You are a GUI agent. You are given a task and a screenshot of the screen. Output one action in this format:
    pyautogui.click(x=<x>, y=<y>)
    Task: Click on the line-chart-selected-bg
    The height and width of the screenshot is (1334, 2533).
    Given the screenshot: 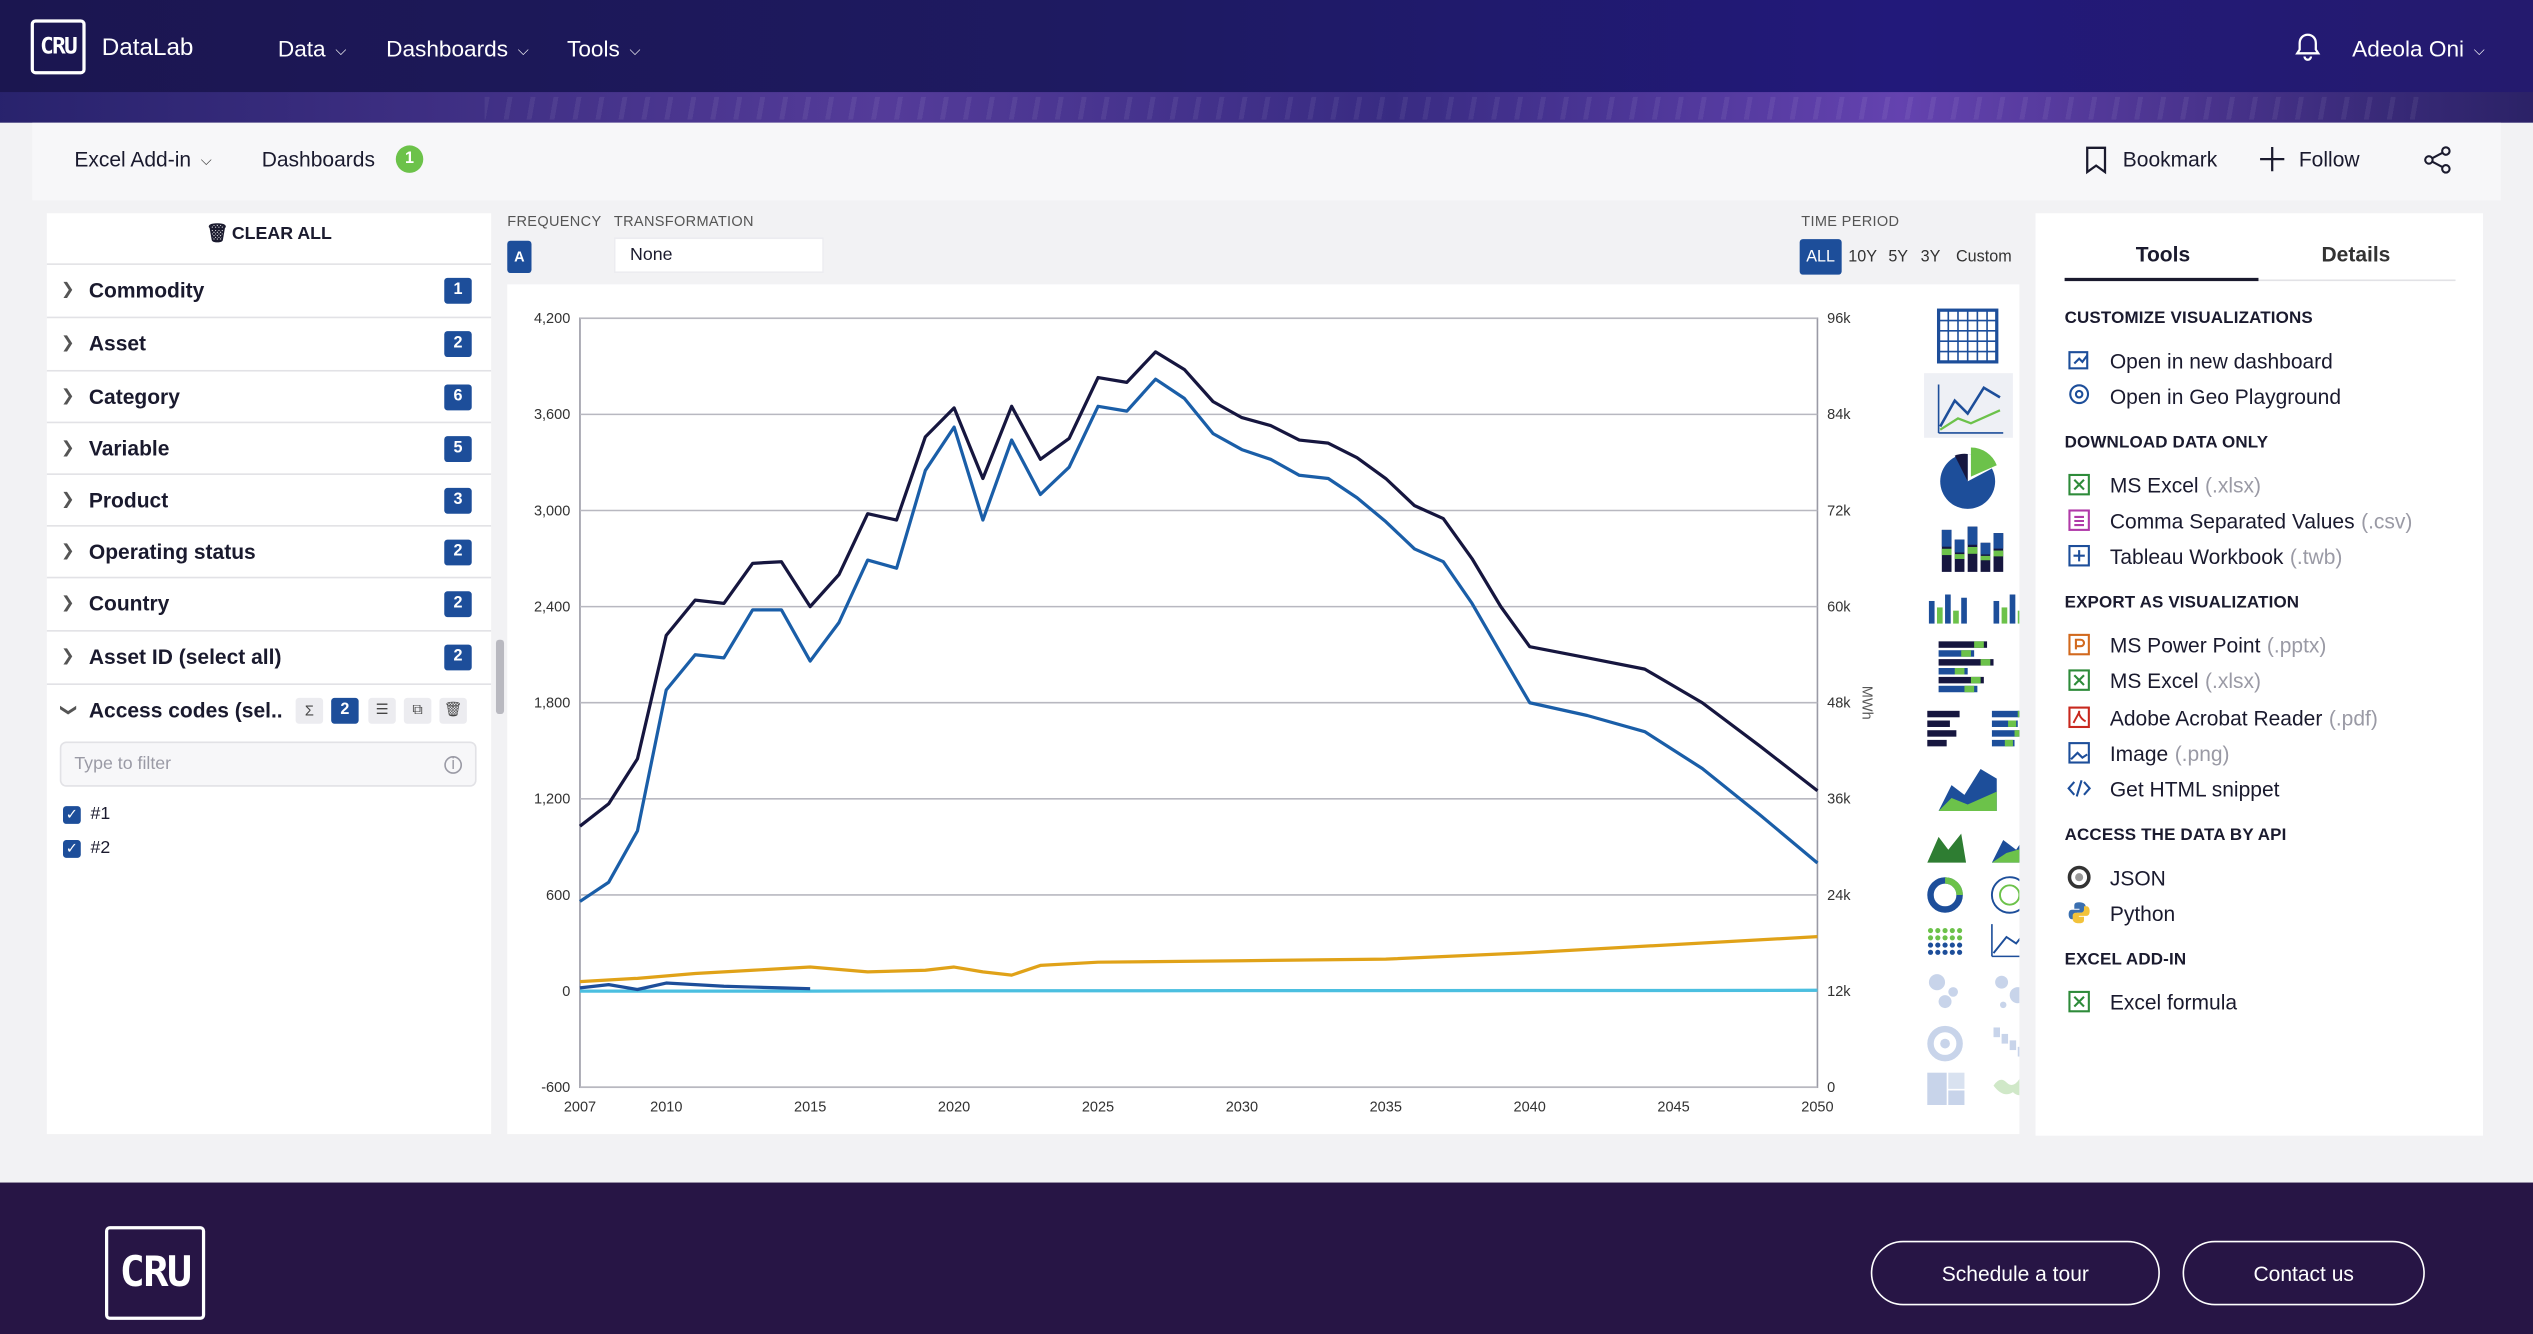 What is the action you would take?
    pyautogui.click(x=1968, y=405)
    